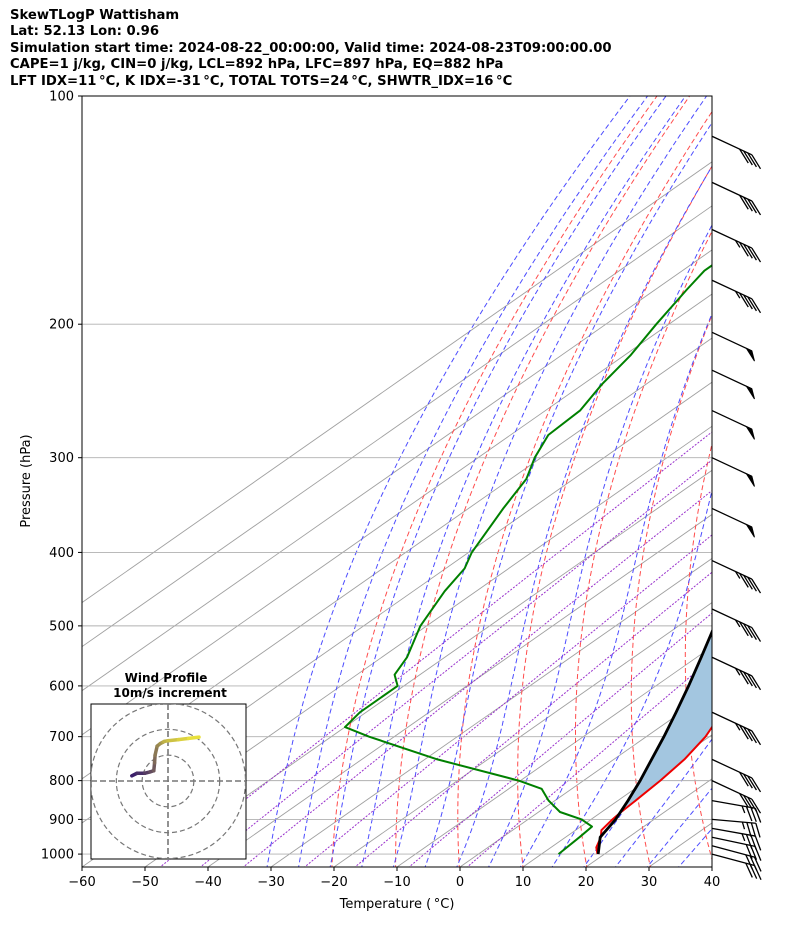 The height and width of the screenshot is (937, 794). I want to click on y-axis-title: Pressure (hPa), so click(26, 480).